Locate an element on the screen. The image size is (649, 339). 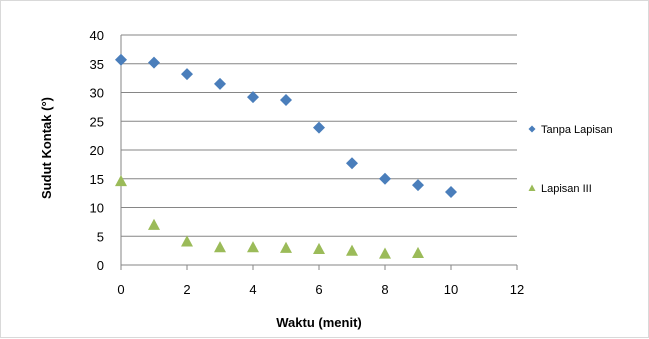
y-tick-labels: 0 5 10 15 20 25 30 35 40 is located at coordinates (97, 150).